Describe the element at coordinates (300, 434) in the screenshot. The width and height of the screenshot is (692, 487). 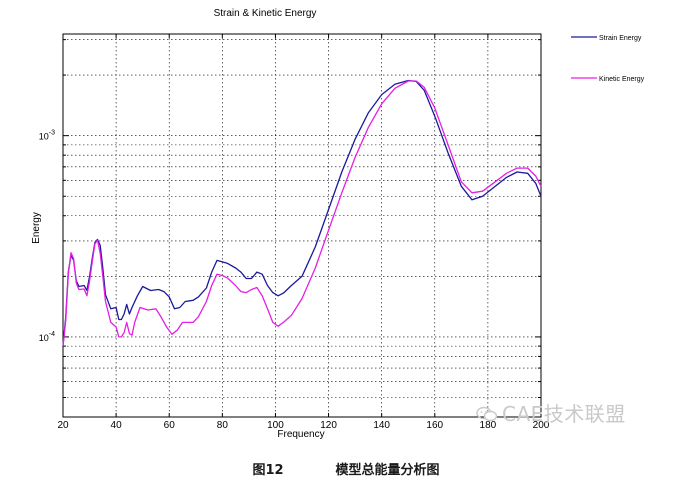
I see `x-axis-label: Frequency` at that location.